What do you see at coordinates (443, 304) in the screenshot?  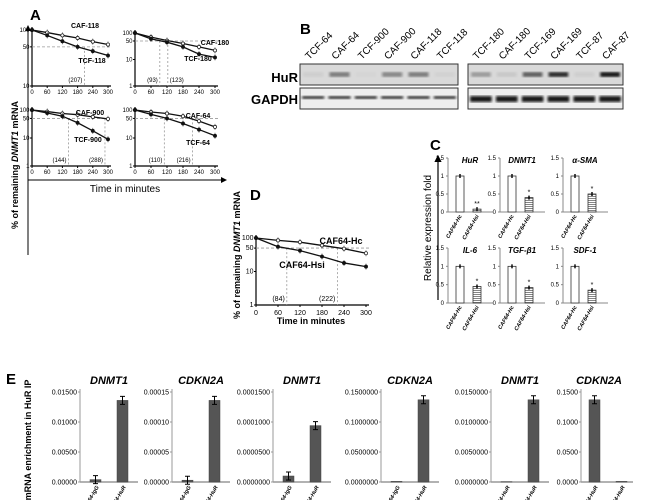 I see `y-tick-label: 0` at bounding box center [443, 304].